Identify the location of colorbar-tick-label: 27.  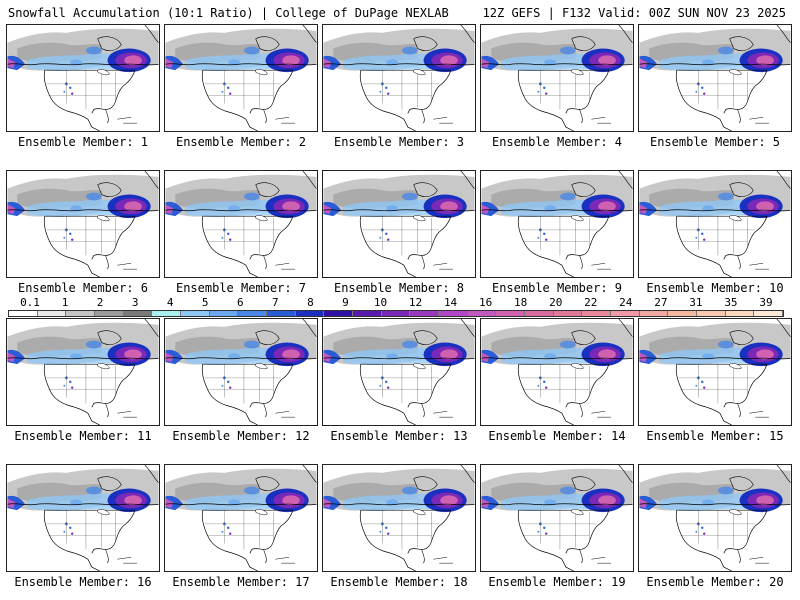
(661, 302).